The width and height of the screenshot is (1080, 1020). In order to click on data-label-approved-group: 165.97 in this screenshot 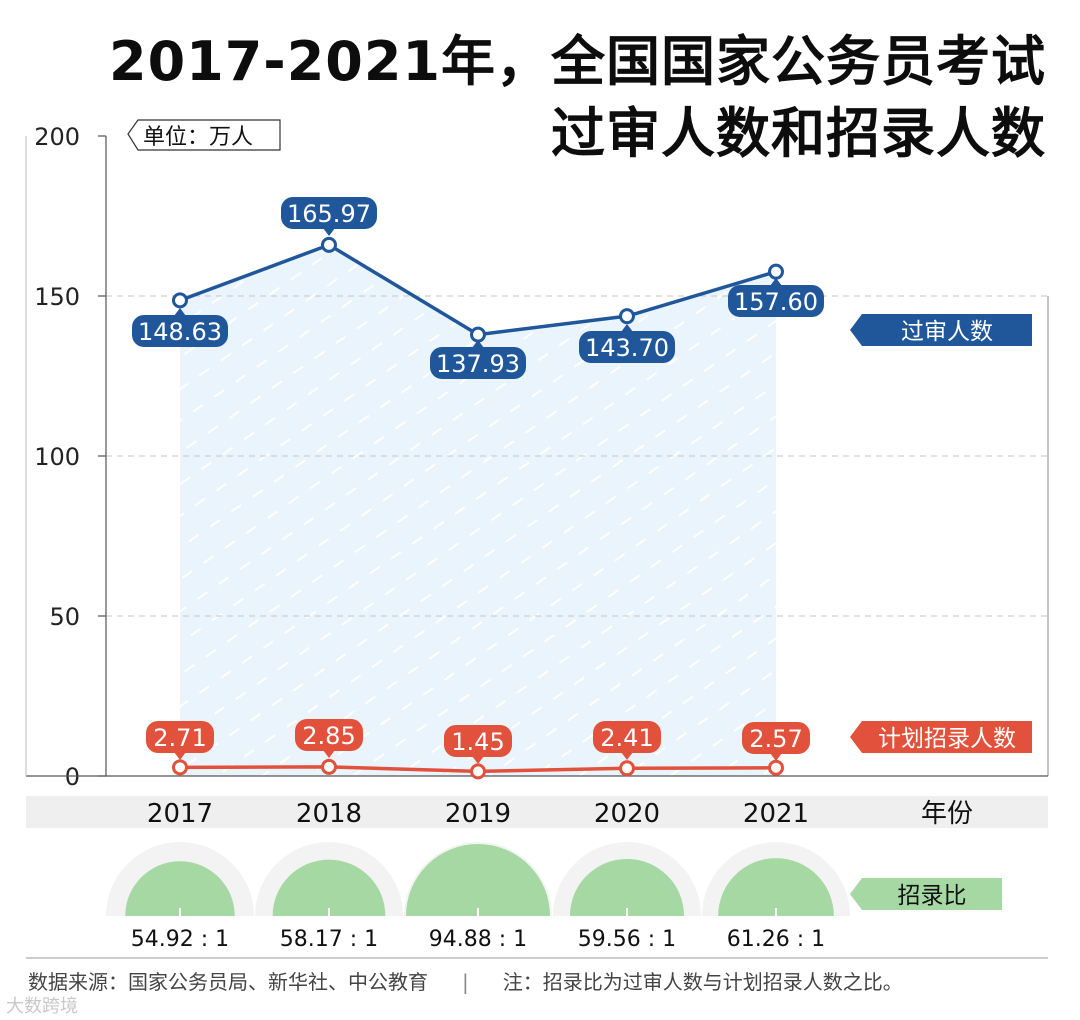, I will do `click(329, 216)`.